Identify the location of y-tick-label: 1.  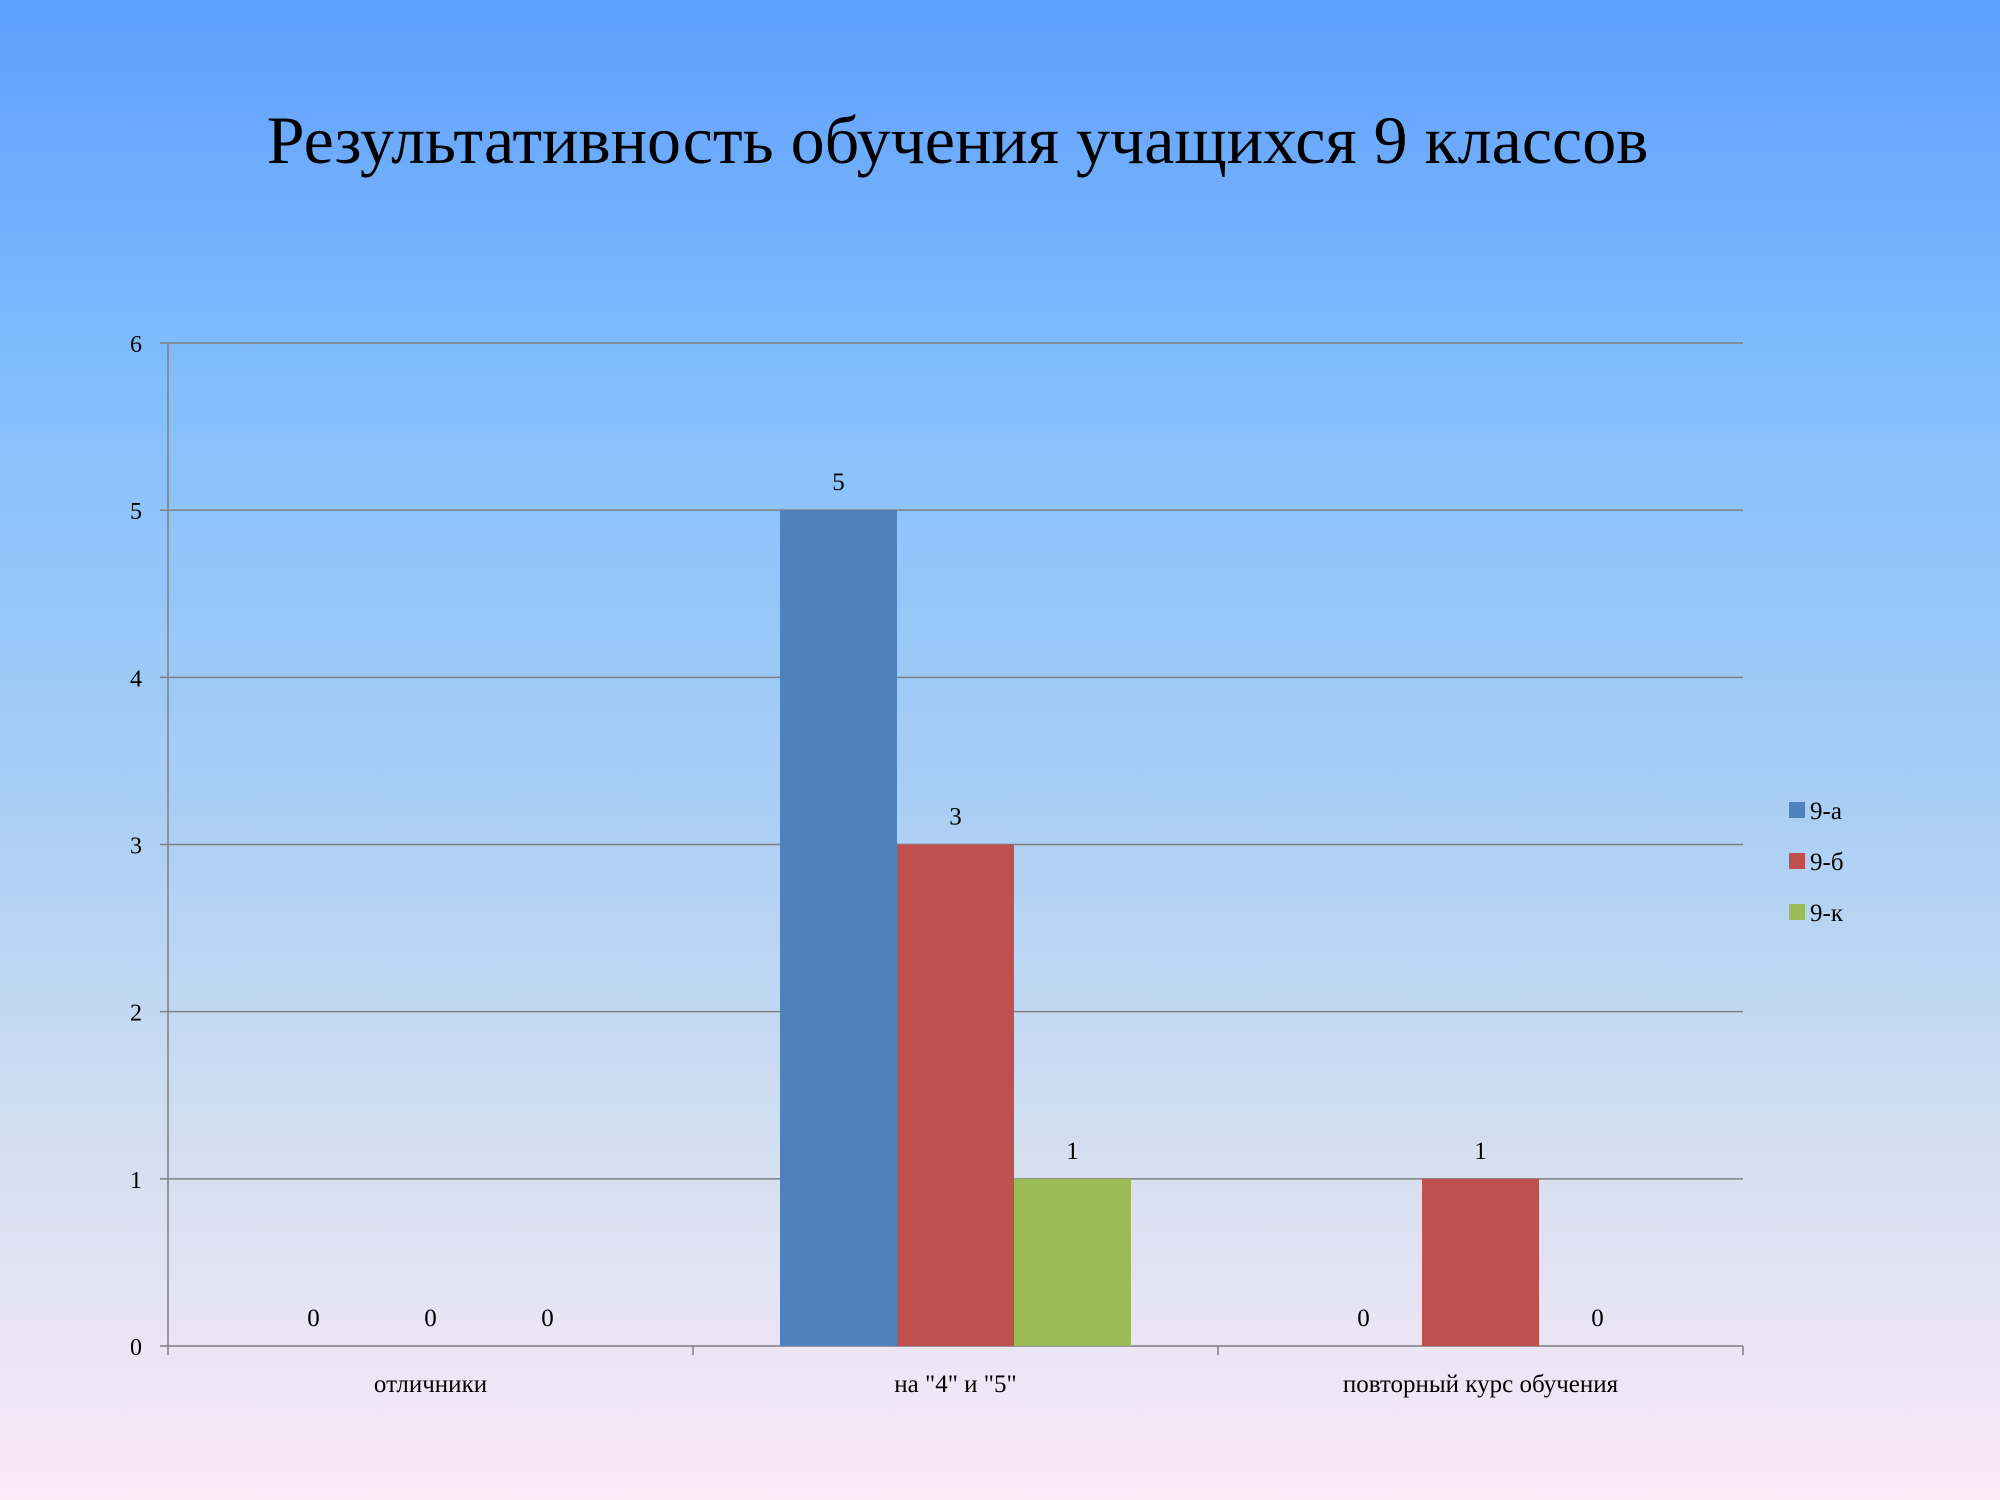
(136, 1181).